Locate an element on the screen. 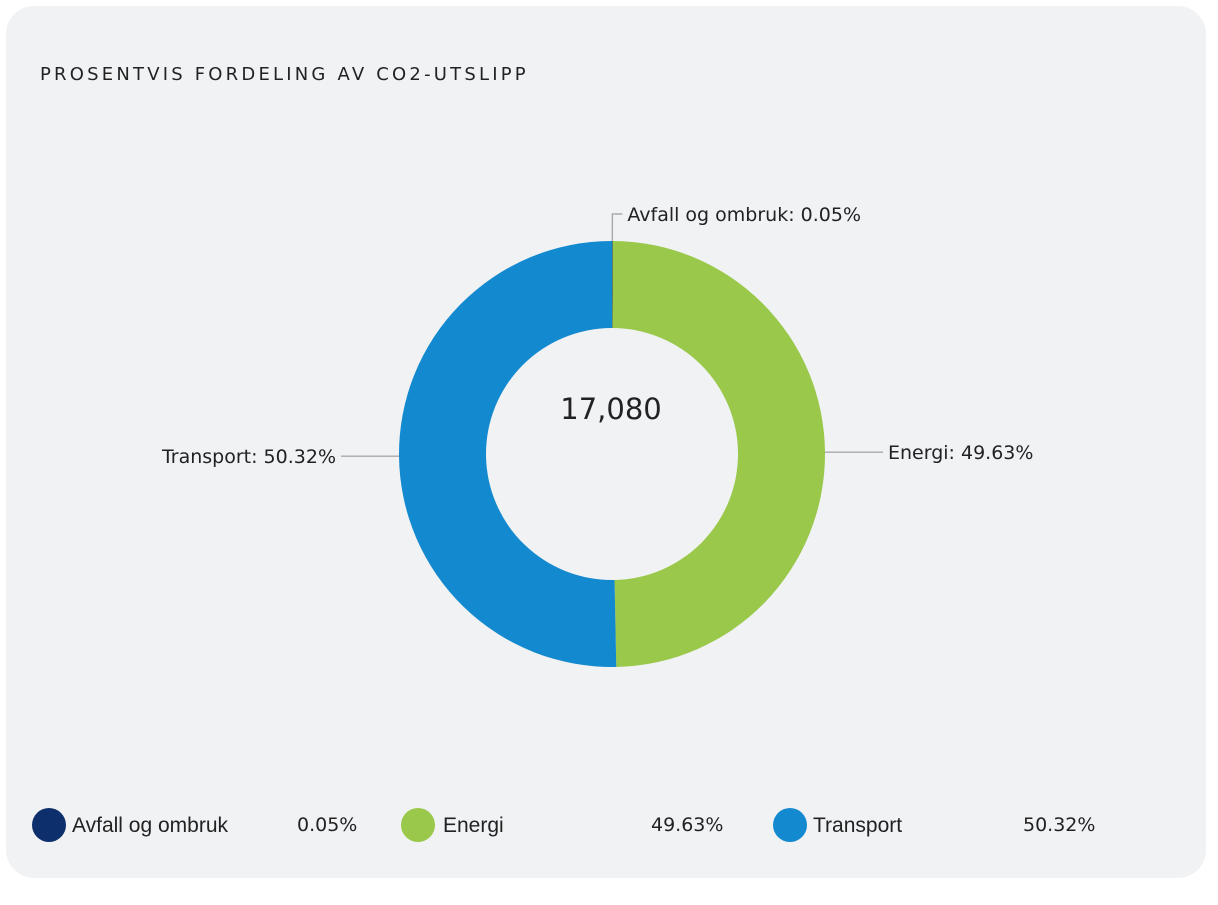  legend-value: 0.05% is located at coordinates (327, 825).